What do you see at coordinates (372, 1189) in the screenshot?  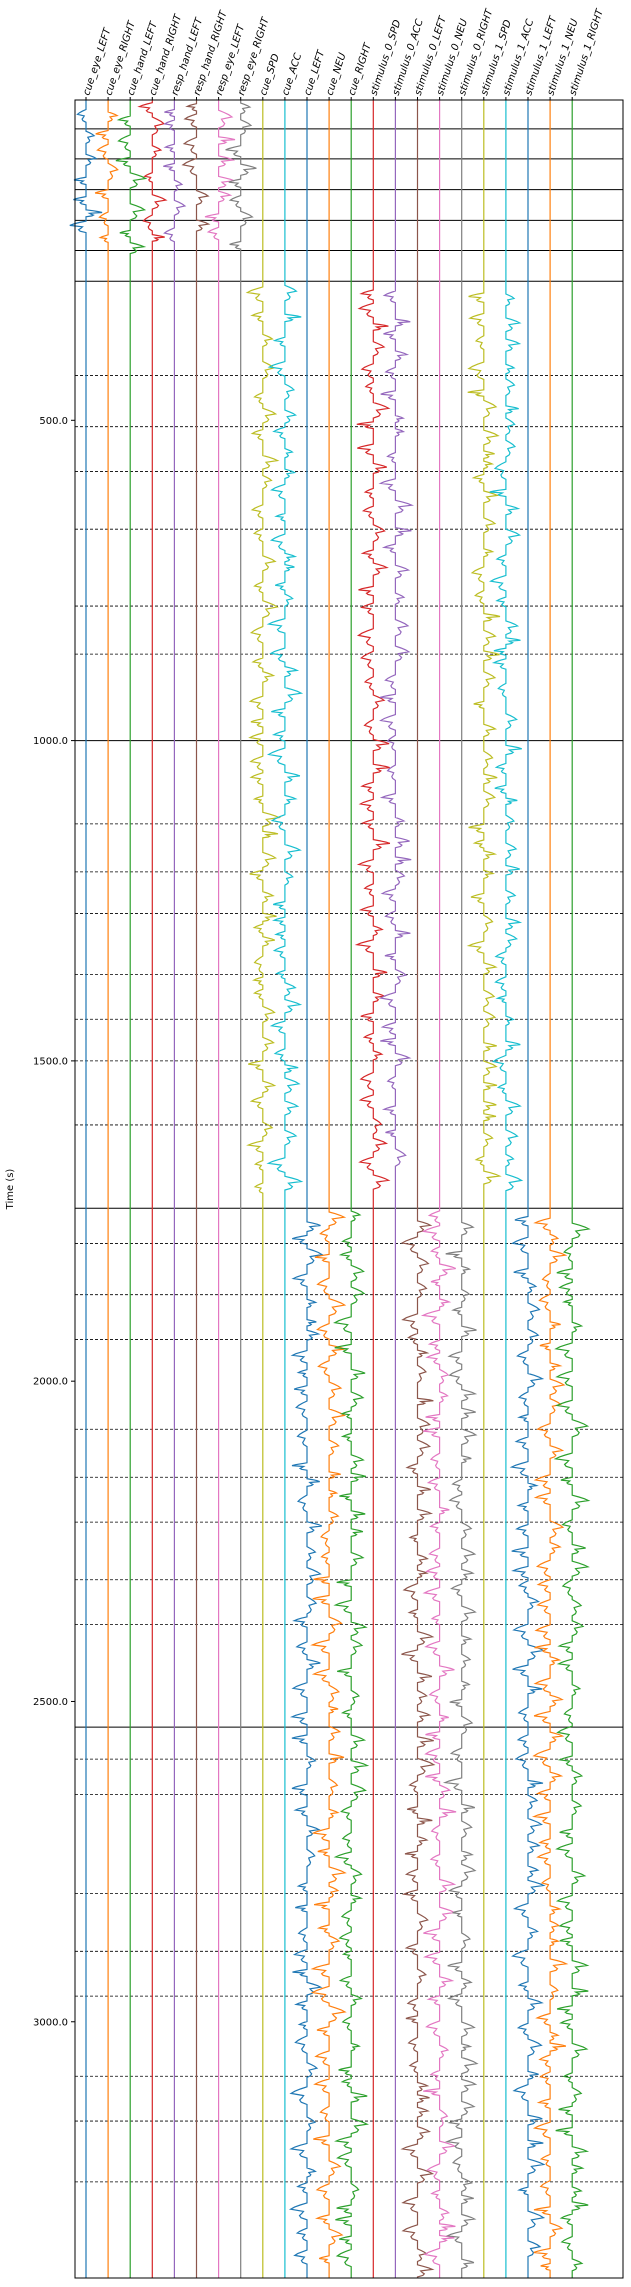 I see `series-stimulus-0-spd` at bounding box center [372, 1189].